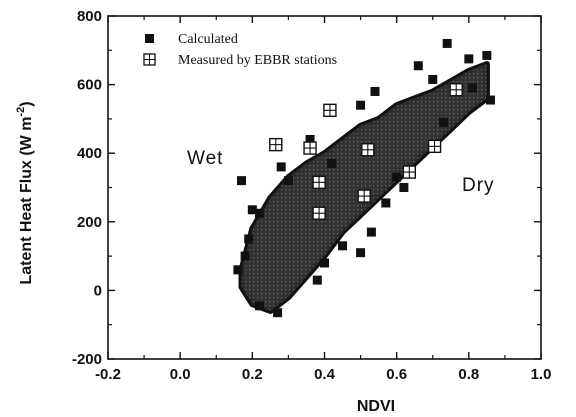 Image resolution: width=576 pixels, height=417 pixels. Describe the element at coordinates (376, 406) in the screenshot. I see `x-axis-label: NDVI` at that location.